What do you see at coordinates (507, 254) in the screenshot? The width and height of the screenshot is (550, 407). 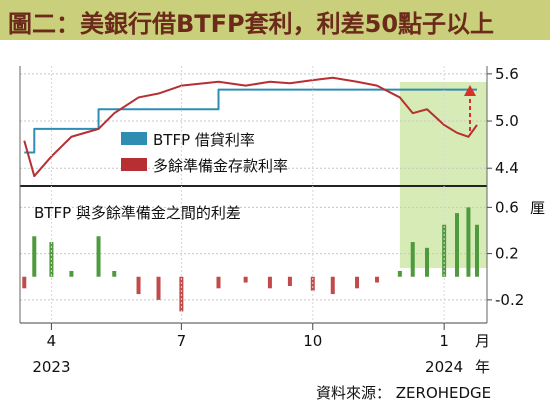 I see `y-tick-label-bottom: 0.2` at bounding box center [507, 254].